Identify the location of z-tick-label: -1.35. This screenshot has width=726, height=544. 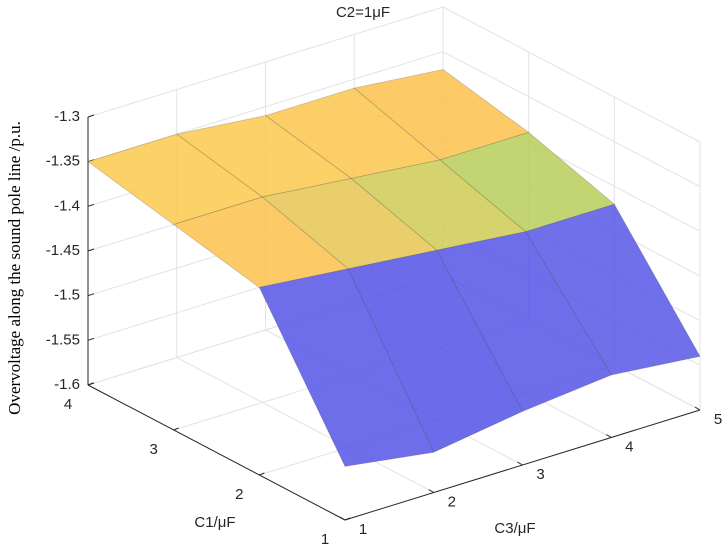
(63, 161).